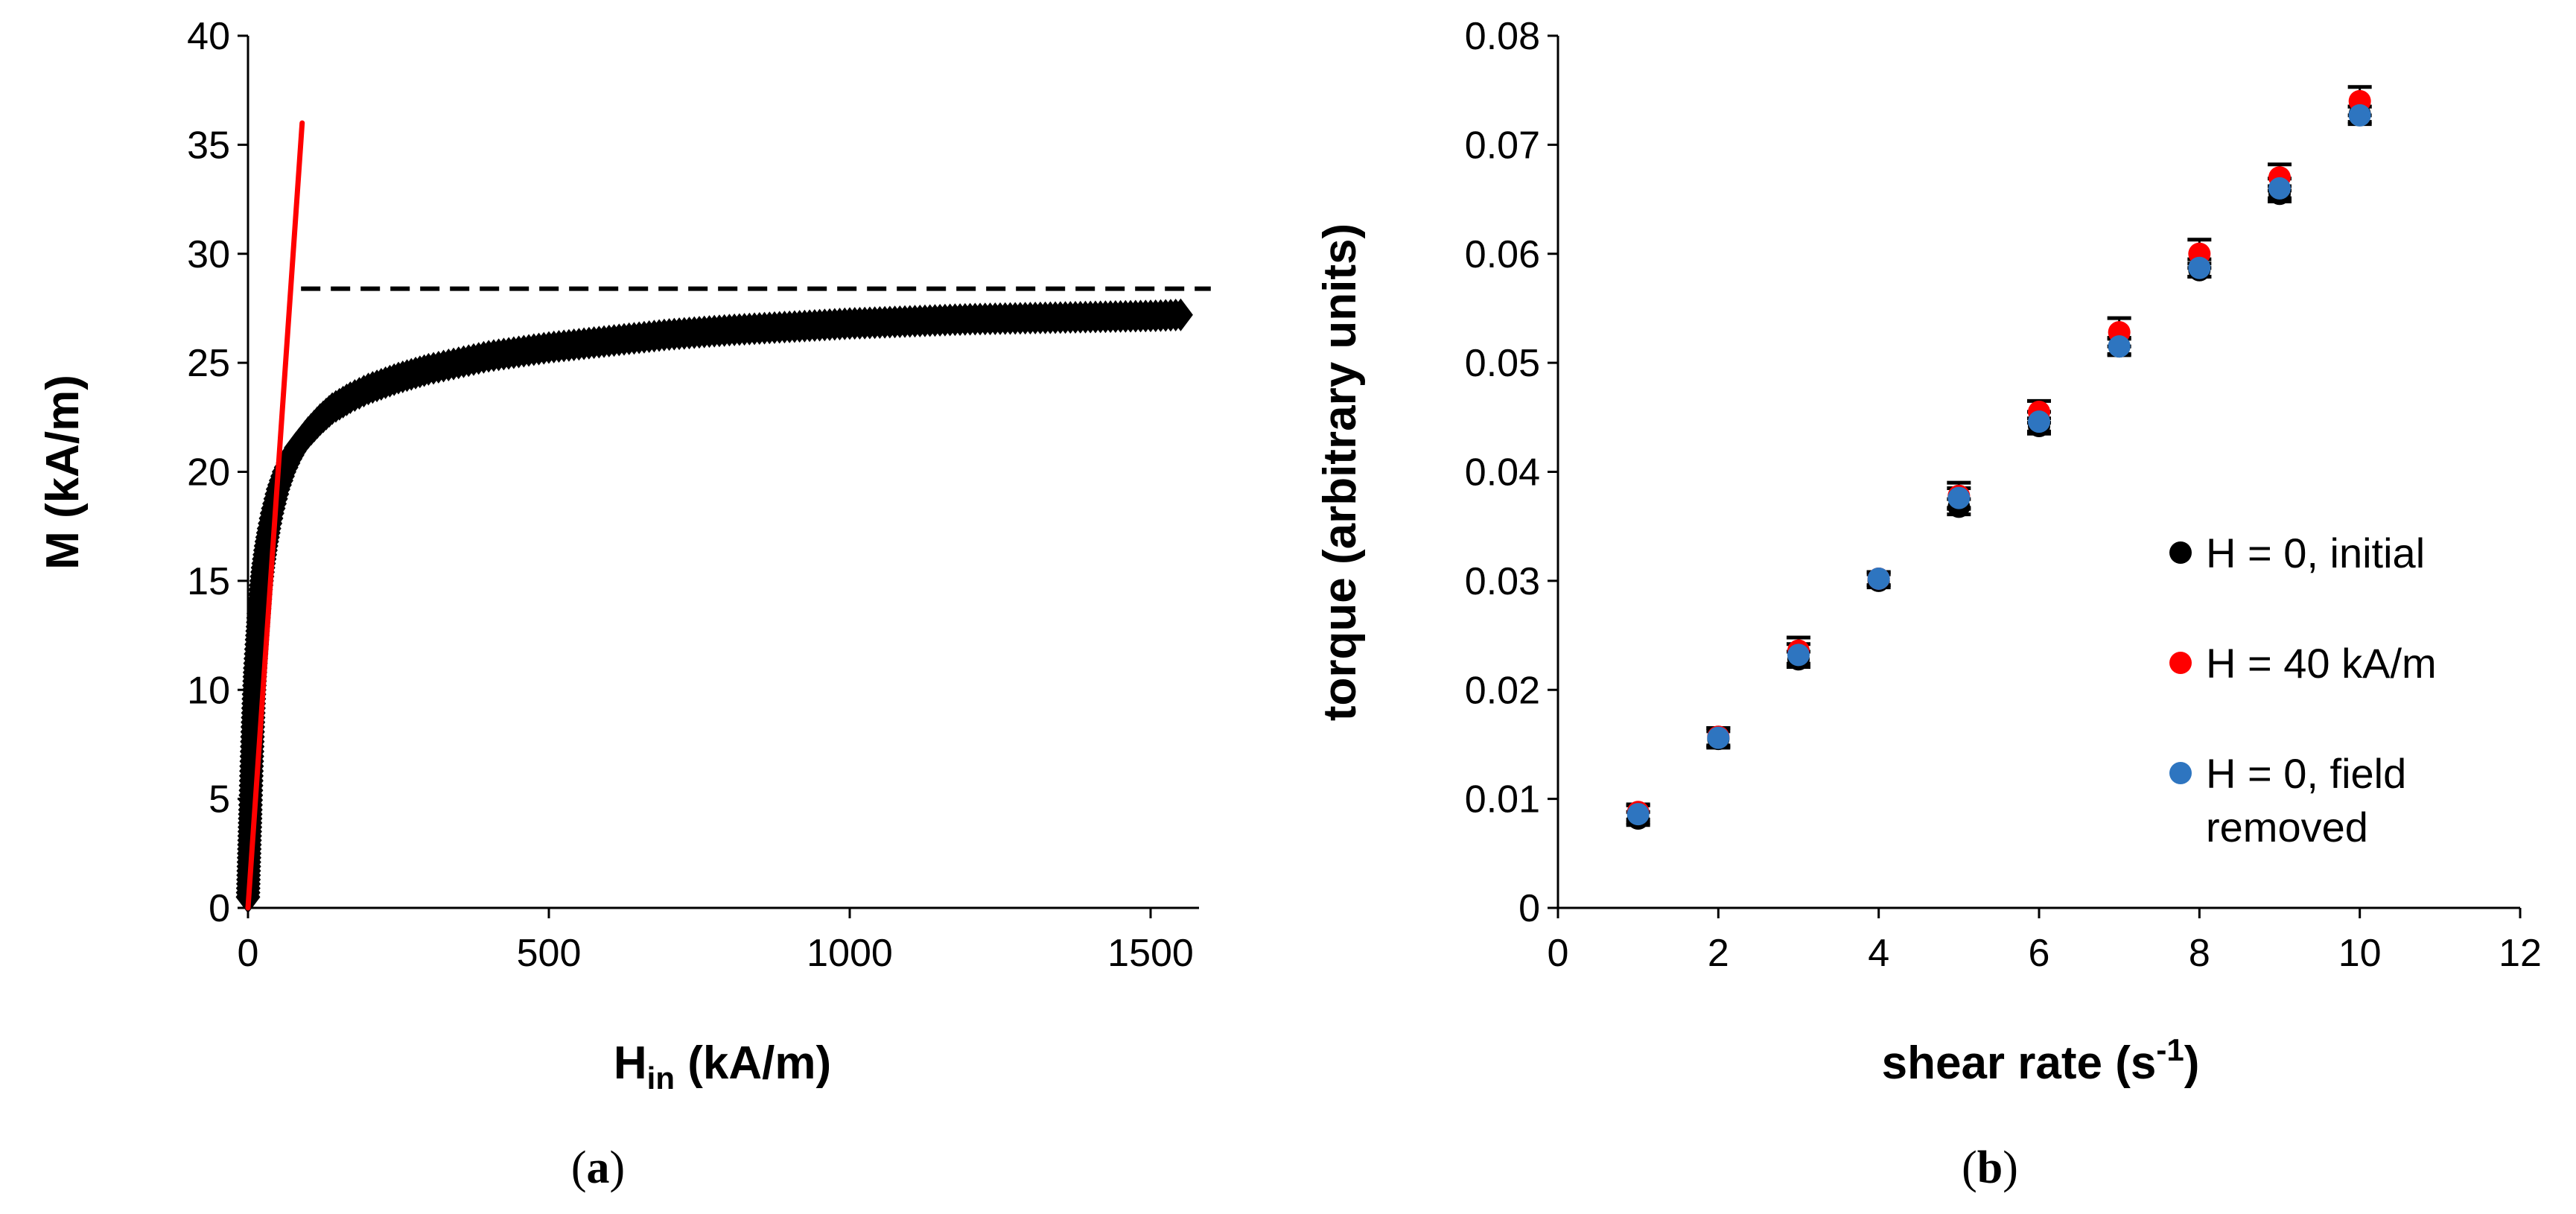 The image size is (2576, 1214). What do you see at coordinates (2520, 953) in the screenshot?
I see `panel-b-x-tick-label: 12` at bounding box center [2520, 953].